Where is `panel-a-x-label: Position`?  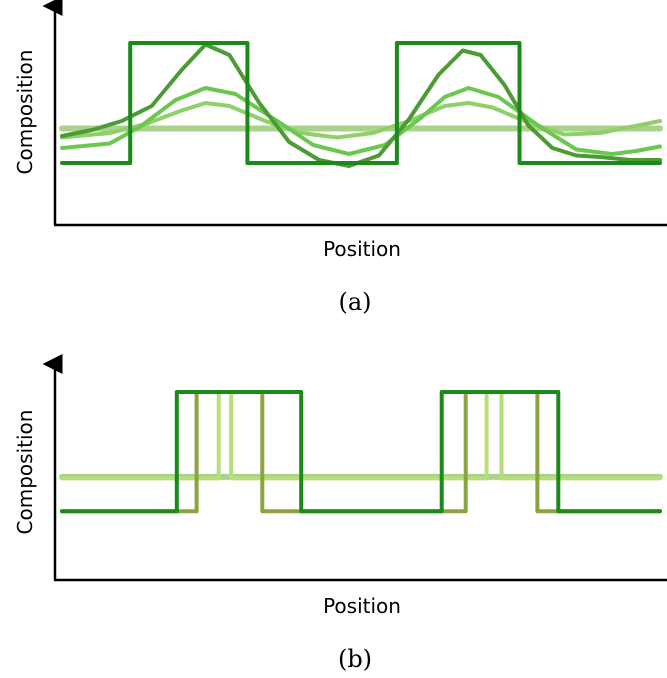
panel-a-x-label: Position is located at coordinates (362, 249).